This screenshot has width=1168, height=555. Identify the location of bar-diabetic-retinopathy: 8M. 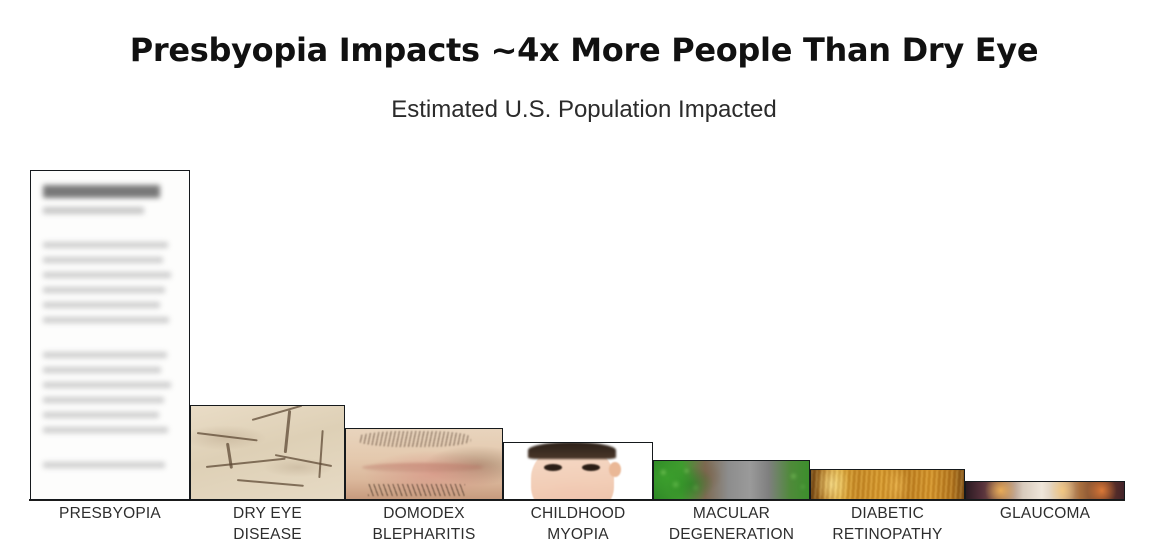
(887, 484).